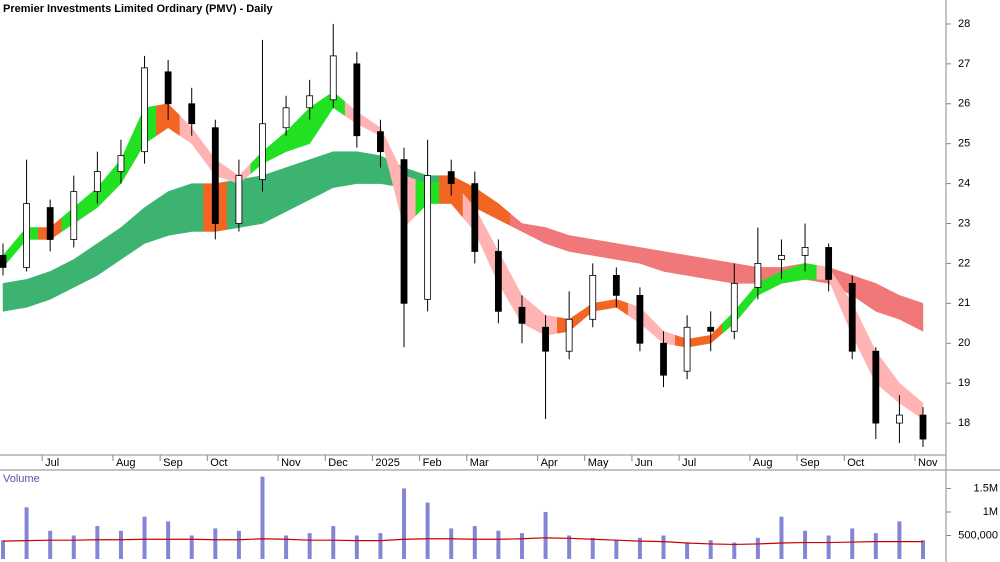 This screenshot has width=1000, height=562. I want to click on y-tick-label: 26, so click(964, 104).